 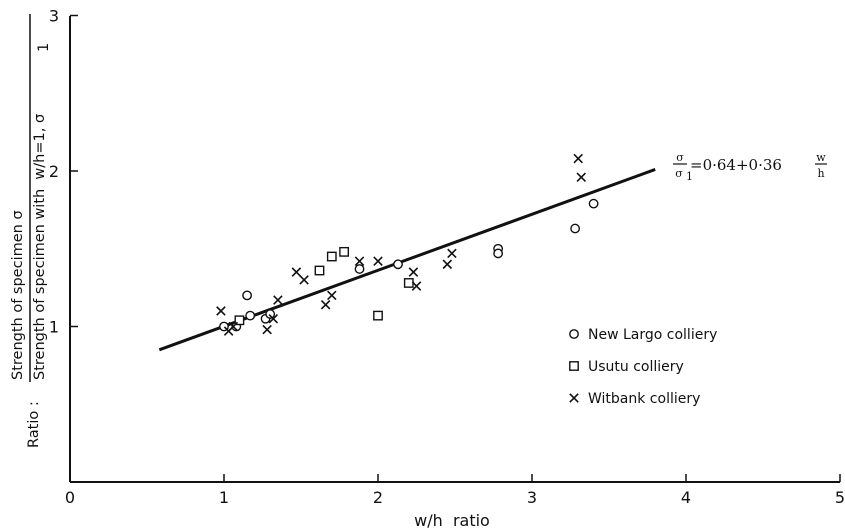 I want to click on x-tick-label-5: 5, so click(x=840, y=497).